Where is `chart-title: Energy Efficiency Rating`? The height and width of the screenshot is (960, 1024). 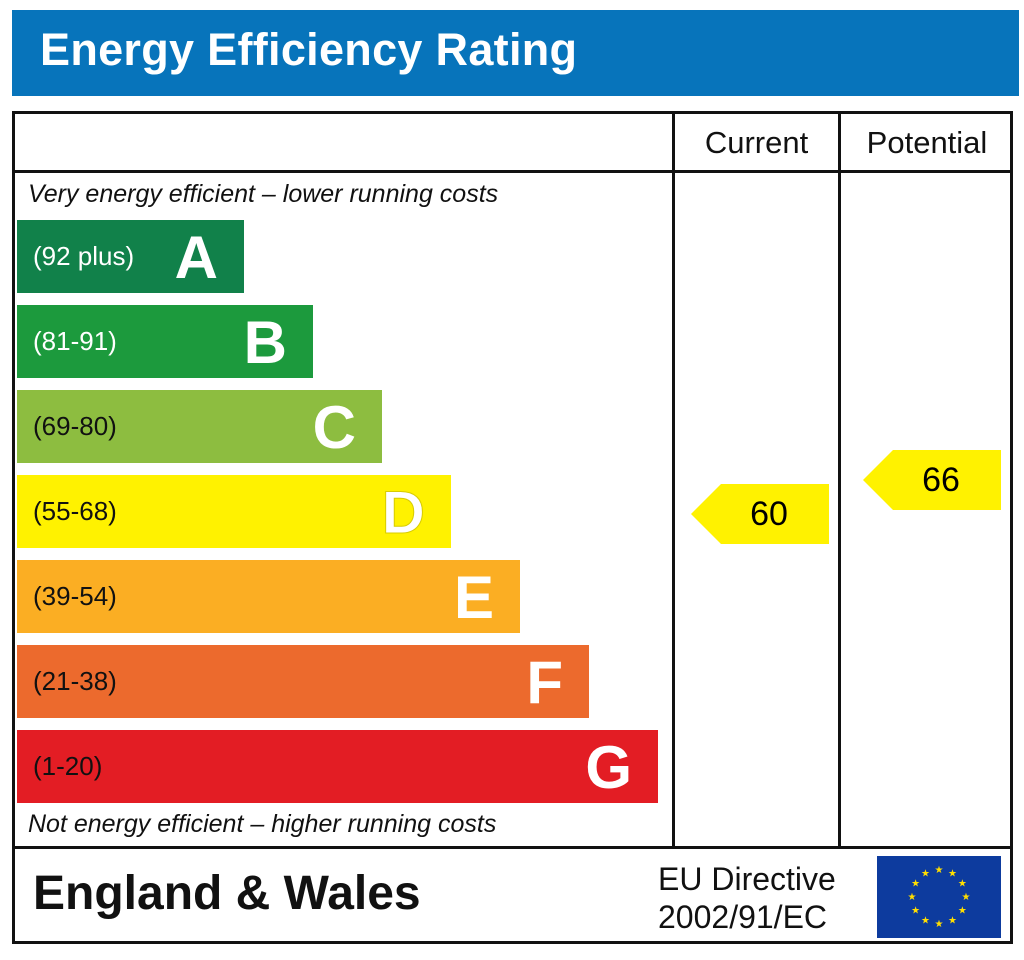
chart-title: Energy Efficiency Rating is located at coordinates (309, 49).